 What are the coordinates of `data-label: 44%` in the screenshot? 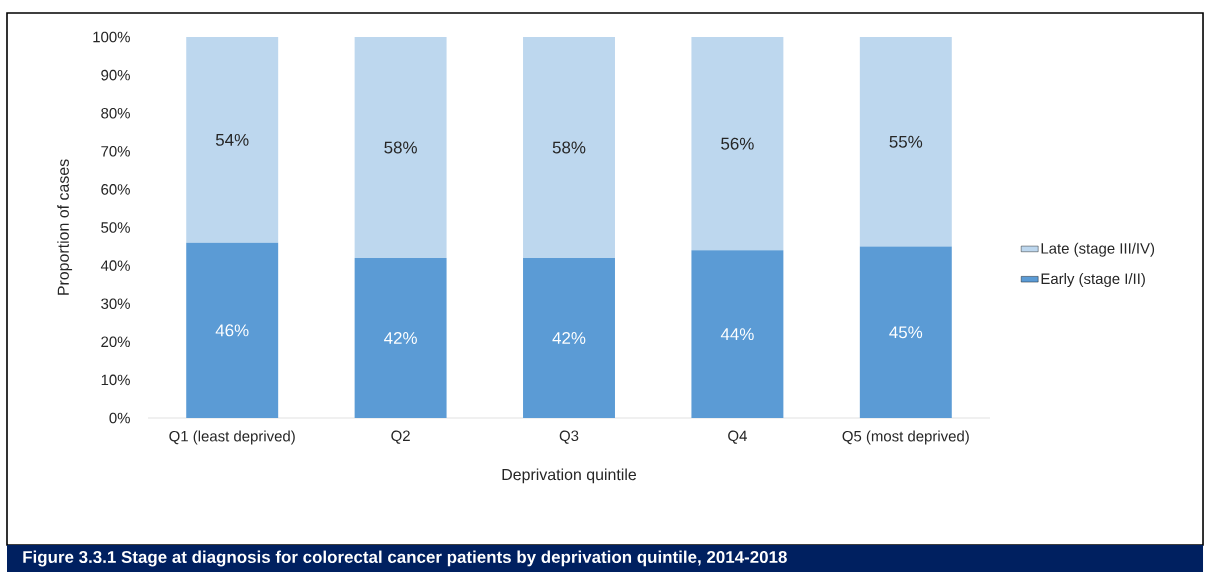 It's located at (737, 334).